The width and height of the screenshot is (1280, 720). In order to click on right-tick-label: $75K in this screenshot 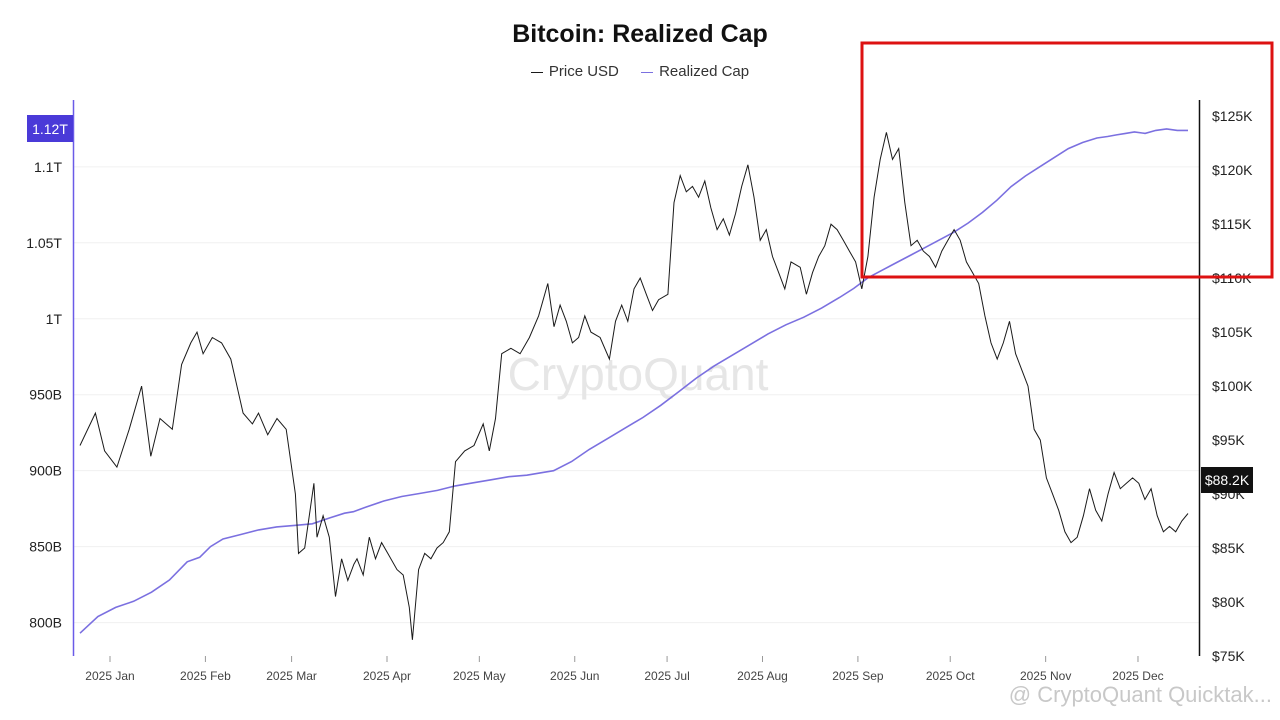, I will do `click(1228, 656)`.